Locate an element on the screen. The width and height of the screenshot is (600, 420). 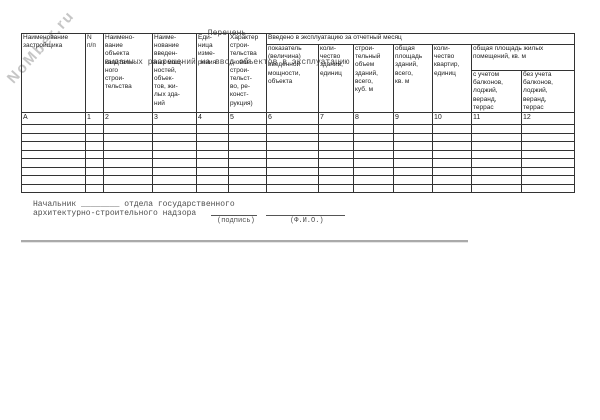
col-number-cell: 12 is located at coordinates (548, 119).